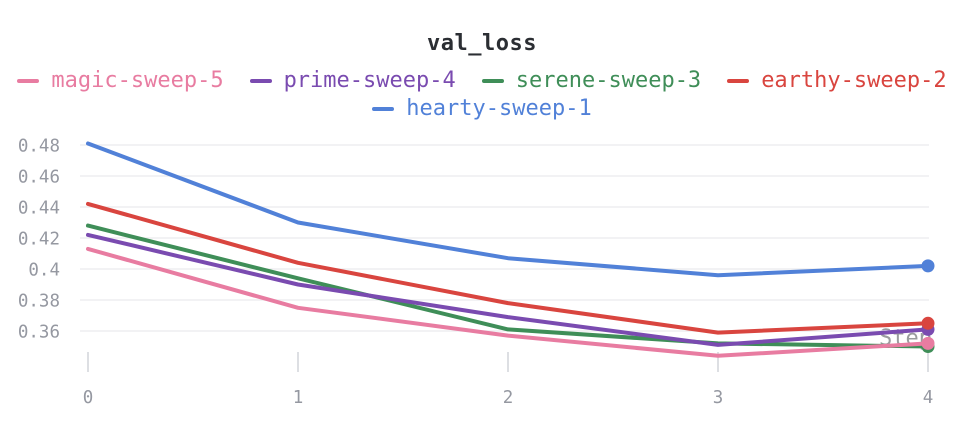 This screenshot has height=435, width=964. I want to click on y-tick-label: 0.42, so click(39, 240).